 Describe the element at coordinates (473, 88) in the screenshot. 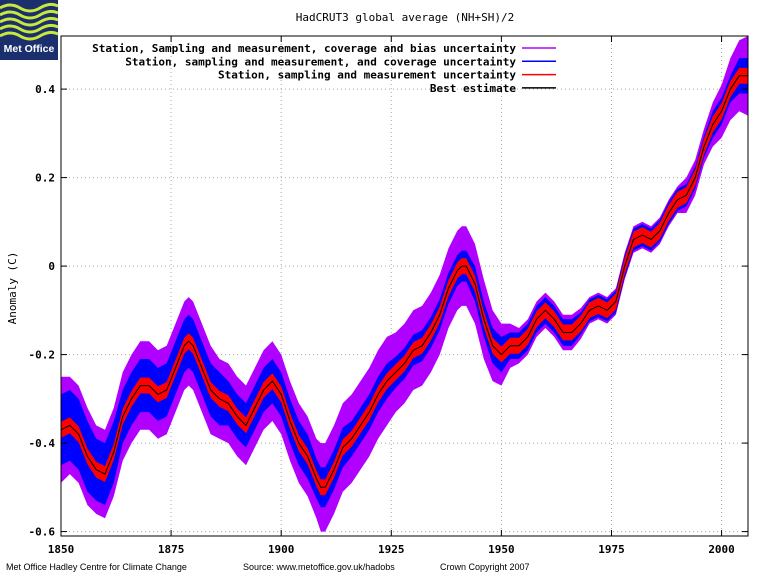

I see `legend-label: Best estimate` at that location.